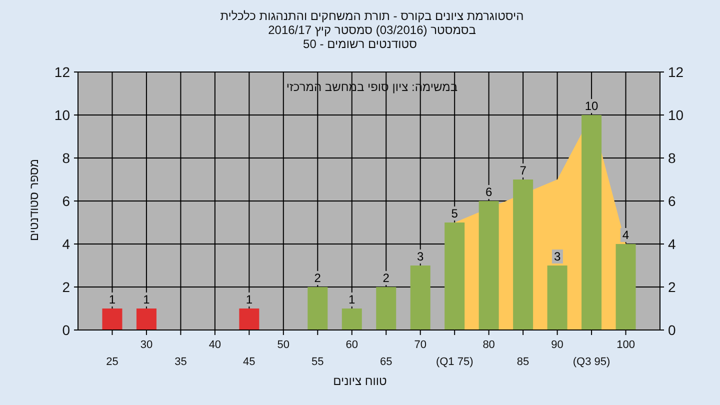 The height and width of the screenshot is (405, 720). Describe the element at coordinates (672, 158) in the screenshot. I see `y2-tick-label: 8` at that location.